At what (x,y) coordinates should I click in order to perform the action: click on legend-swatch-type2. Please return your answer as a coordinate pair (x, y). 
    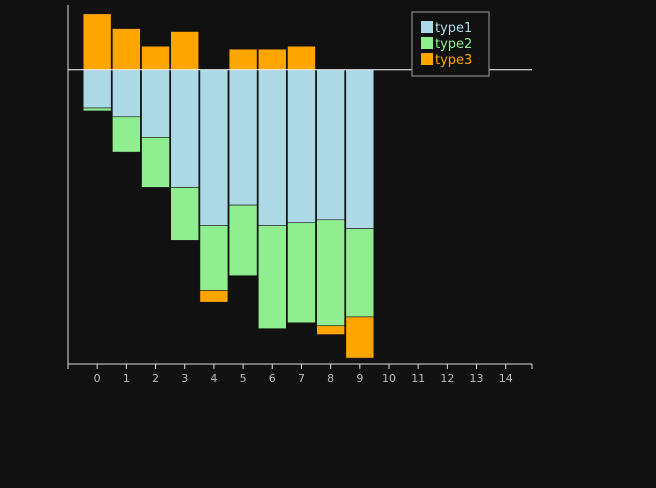
    Looking at the image, I should click on (427, 43).